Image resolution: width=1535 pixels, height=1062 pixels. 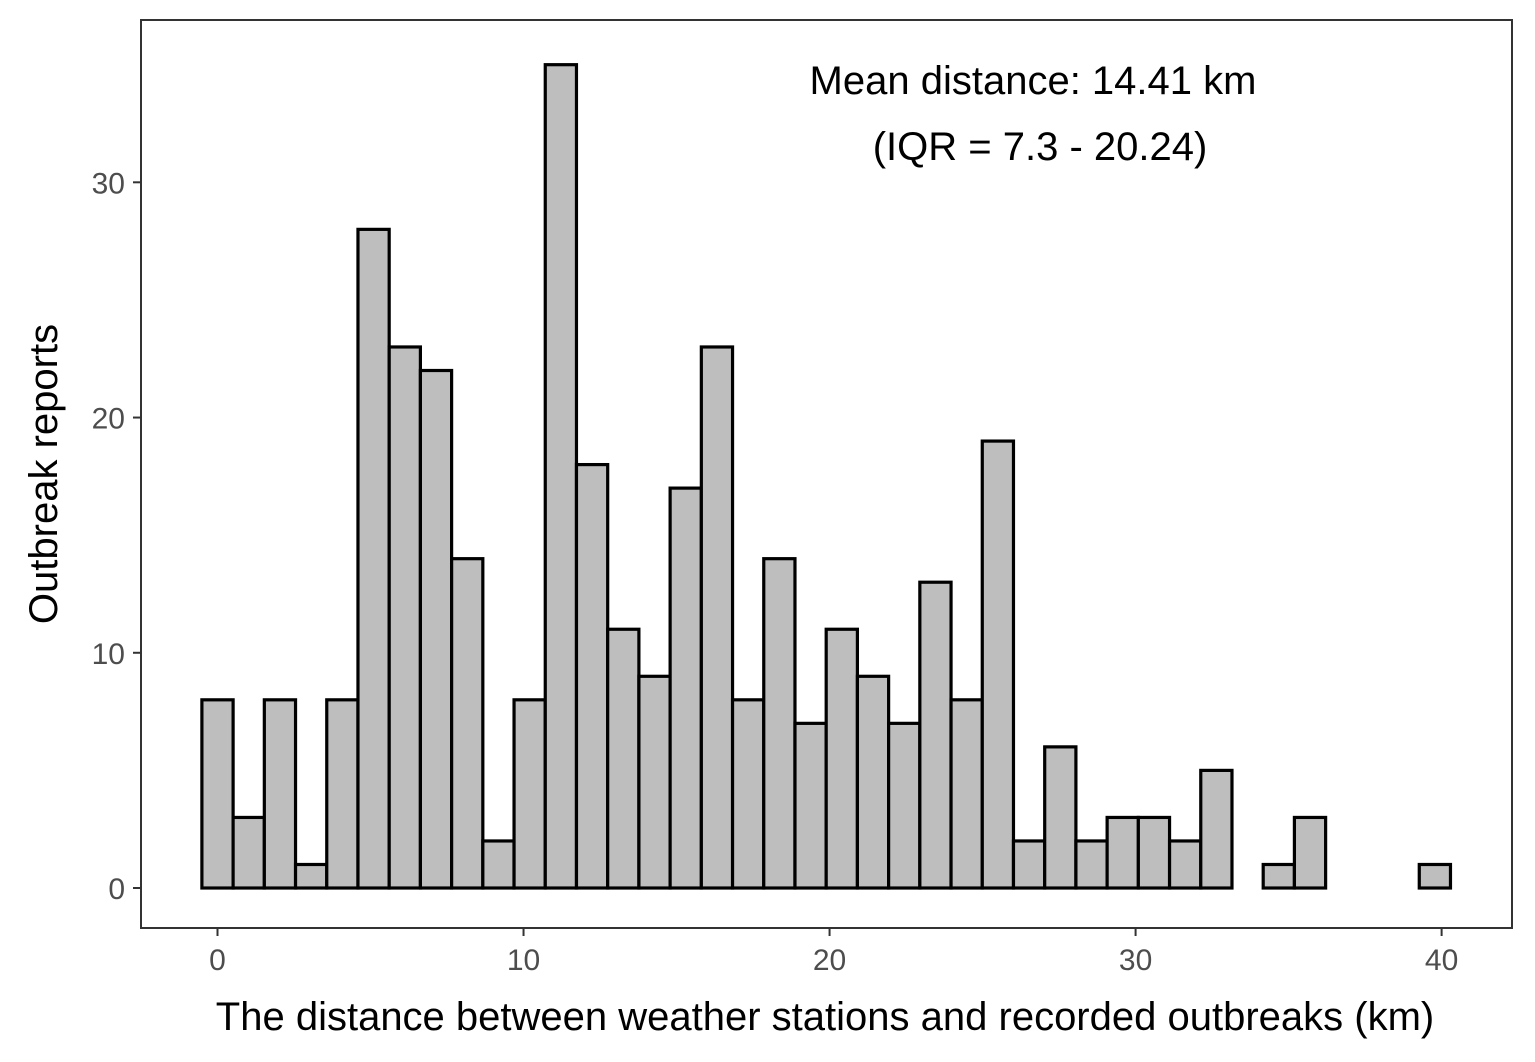 What do you see at coordinates (829, 960) in the screenshot?
I see `x-tick-label: 20` at bounding box center [829, 960].